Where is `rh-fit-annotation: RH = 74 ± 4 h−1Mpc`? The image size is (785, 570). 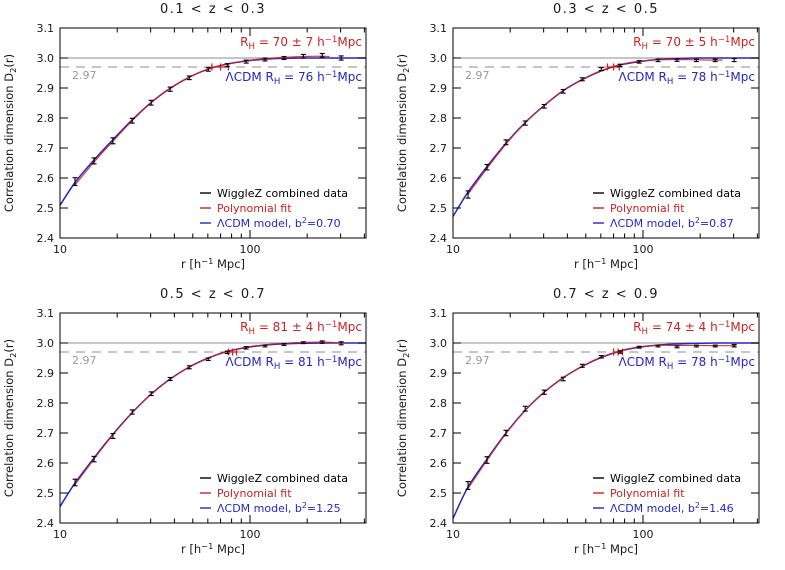 rh-fit-annotation: RH = 74 ± 4 h−1Mpc is located at coordinates (694, 328).